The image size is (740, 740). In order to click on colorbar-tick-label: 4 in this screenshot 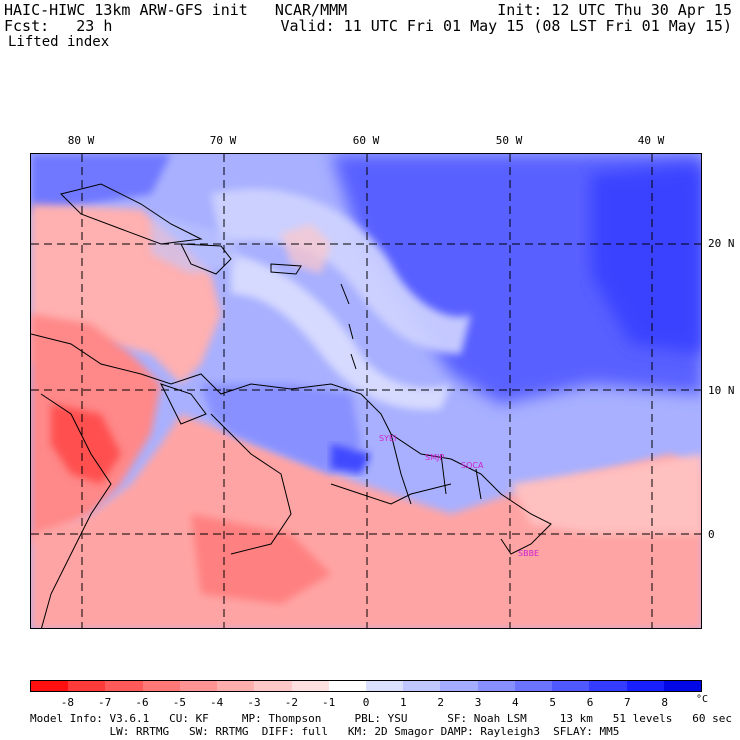, I will do `click(515, 702)`.